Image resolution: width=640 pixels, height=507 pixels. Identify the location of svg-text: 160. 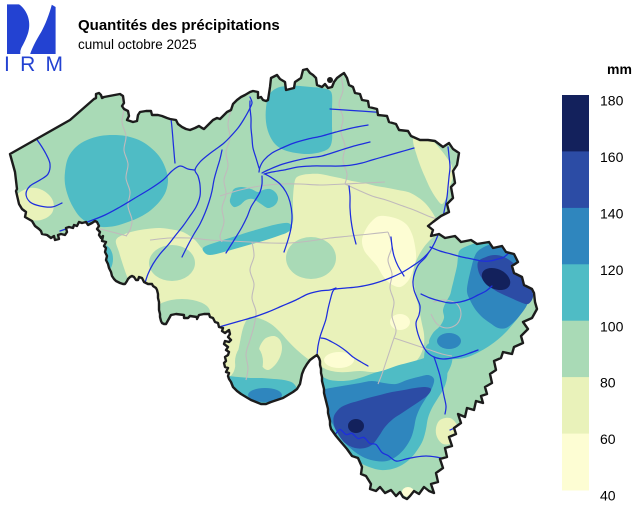
(612, 157).